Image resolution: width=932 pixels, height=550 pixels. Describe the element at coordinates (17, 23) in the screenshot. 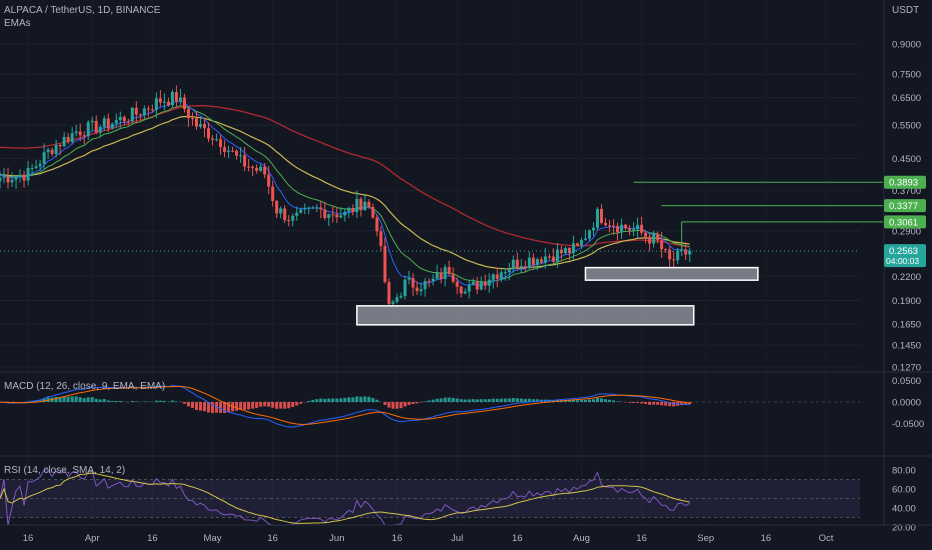

I see `indicator-label: EMAs` at that location.